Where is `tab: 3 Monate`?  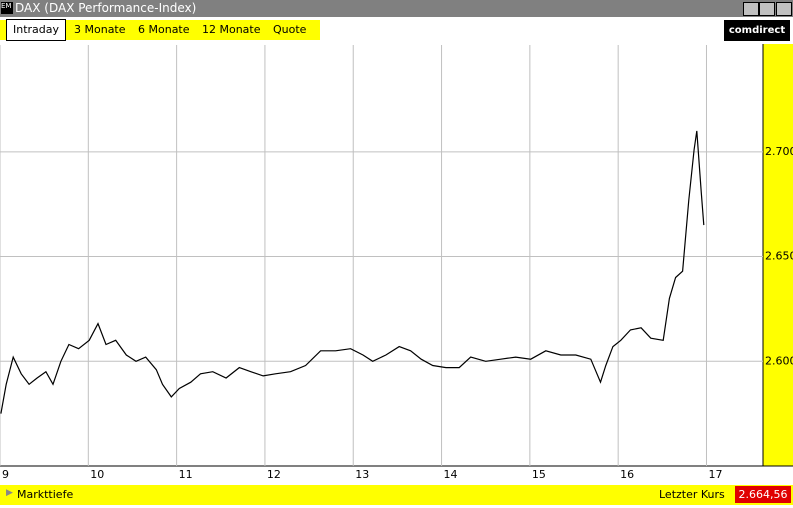 tab: 3 Monate is located at coordinates (100, 30).